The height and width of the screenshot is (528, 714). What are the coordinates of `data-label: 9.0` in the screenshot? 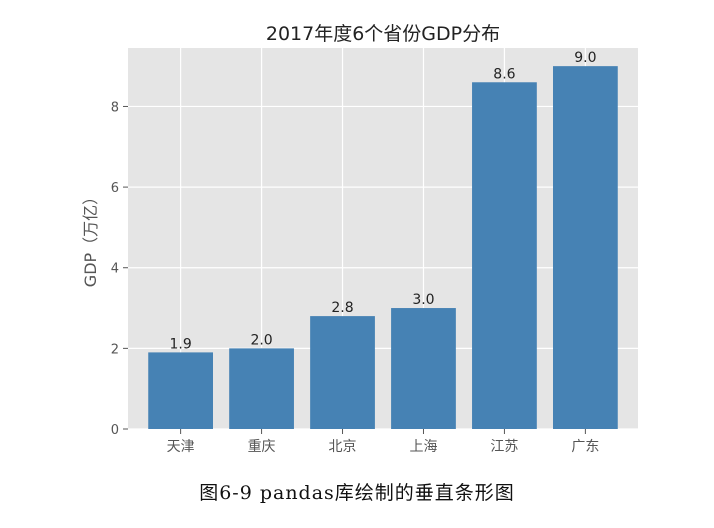 It's located at (585, 58).